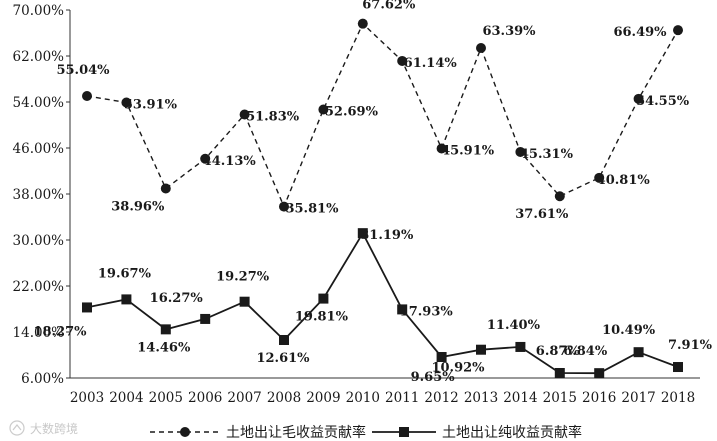  I want to click on gross-data-label: 35.81%, so click(312, 209).